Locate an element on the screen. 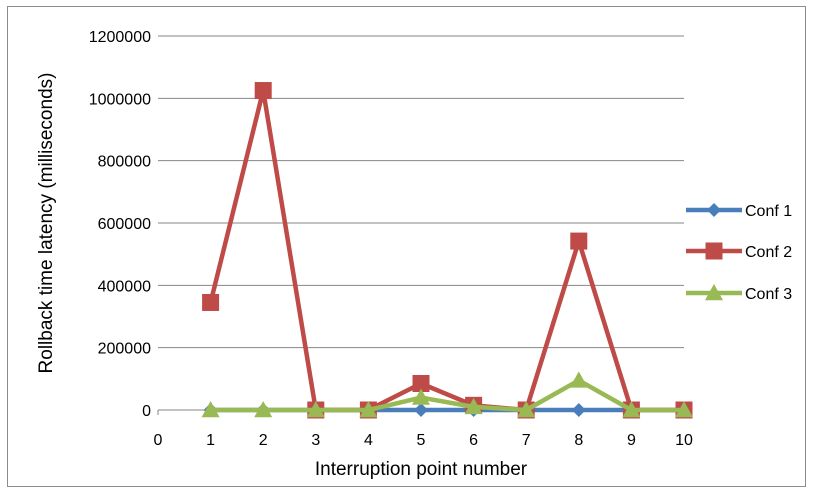  legend-item-conf-3: Conf 3 is located at coordinates (739, 293).